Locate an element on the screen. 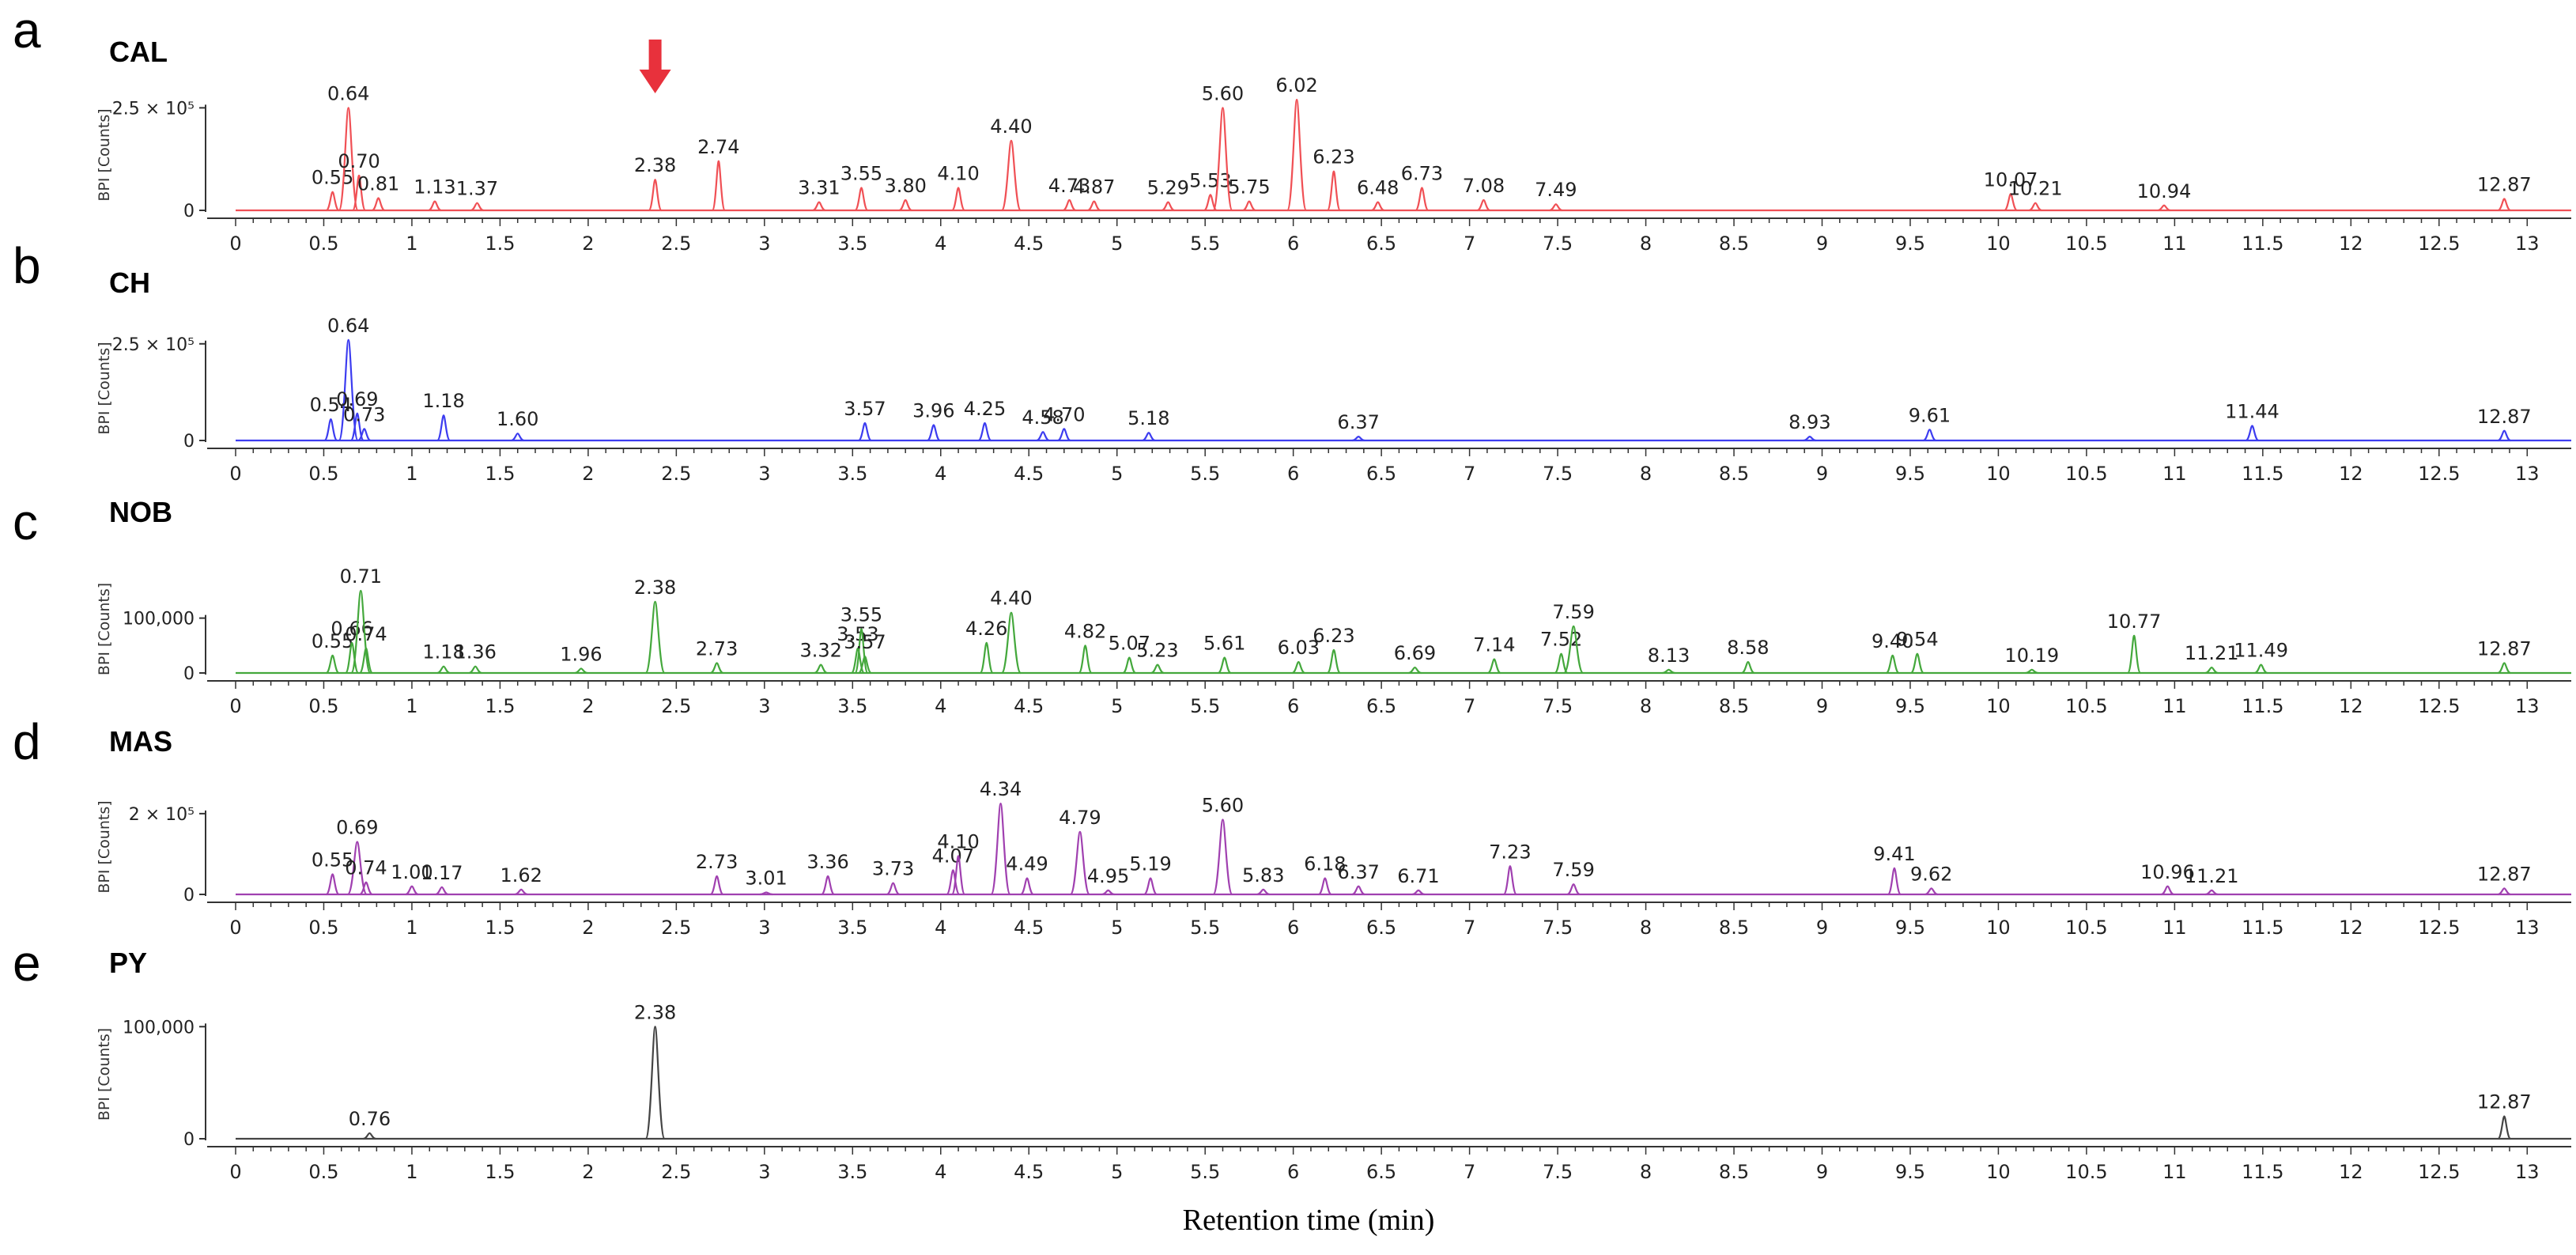  peak-1.18 is located at coordinates (443, 428).